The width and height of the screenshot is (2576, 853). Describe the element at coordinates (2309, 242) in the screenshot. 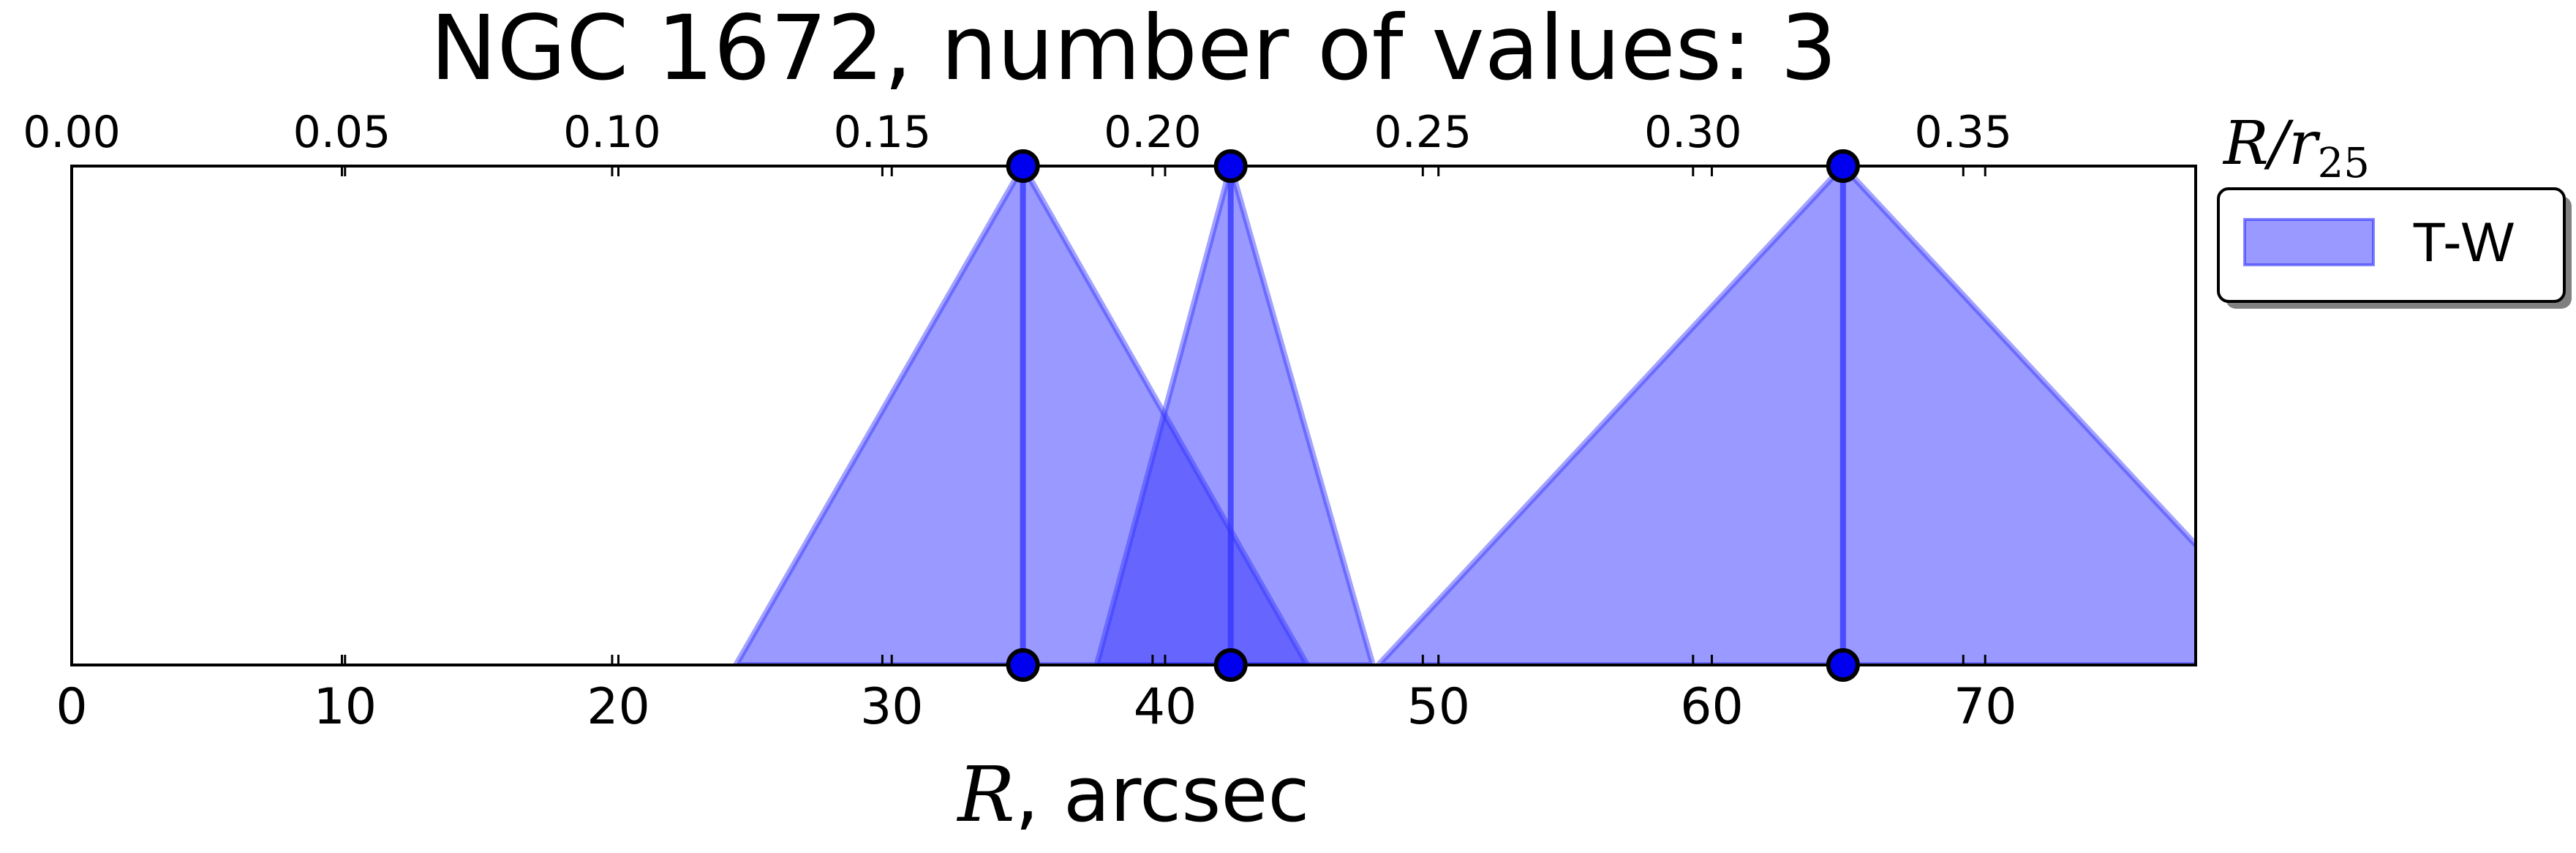

I see `legend-swatch` at that location.